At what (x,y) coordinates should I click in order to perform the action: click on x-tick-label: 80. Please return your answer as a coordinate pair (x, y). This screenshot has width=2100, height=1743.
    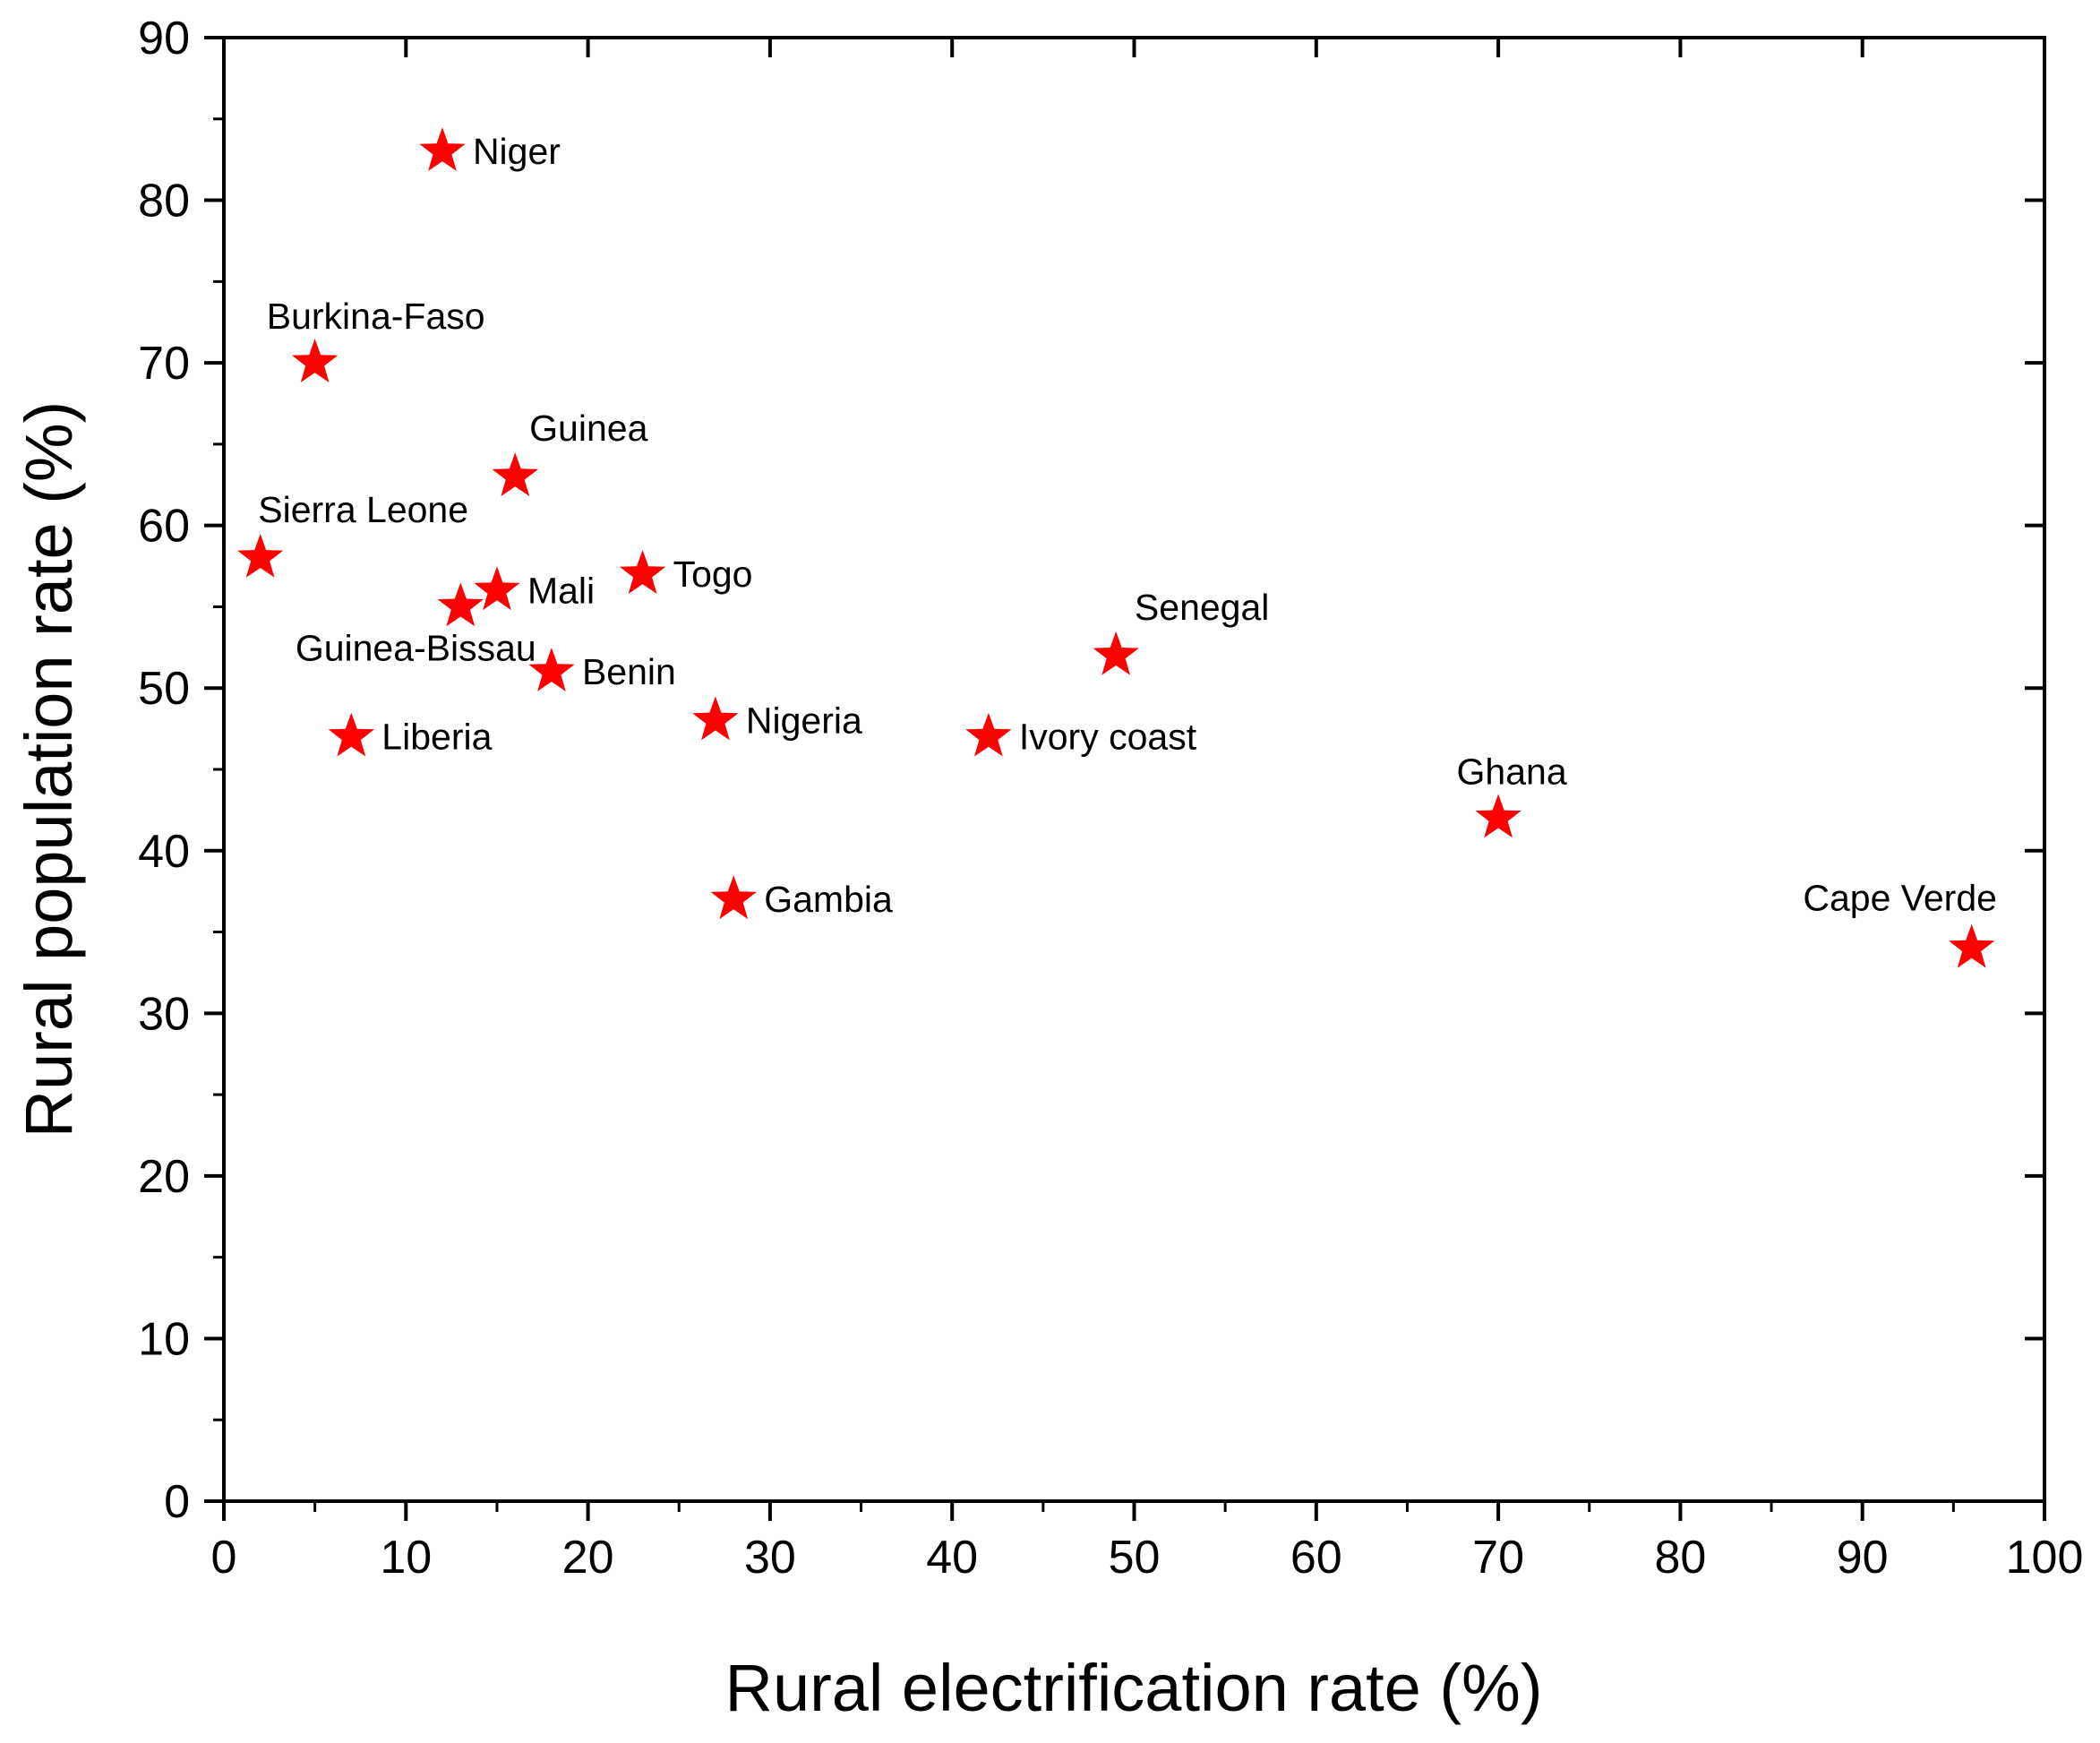
    Looking at the image, I should click on (1680, 1558).